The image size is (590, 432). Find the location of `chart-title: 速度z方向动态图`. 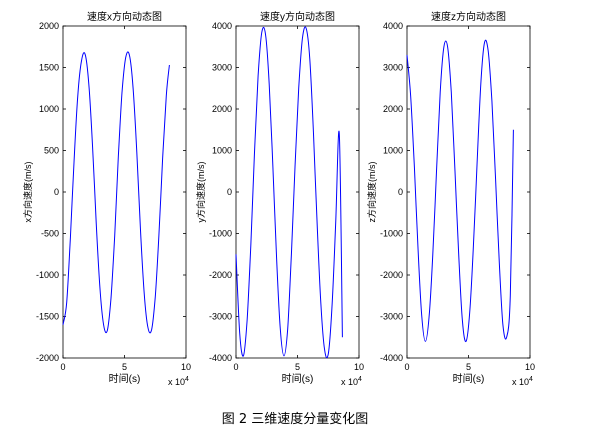

chart-title: 速度z方向动态图 is located at coordinates (468, 16).